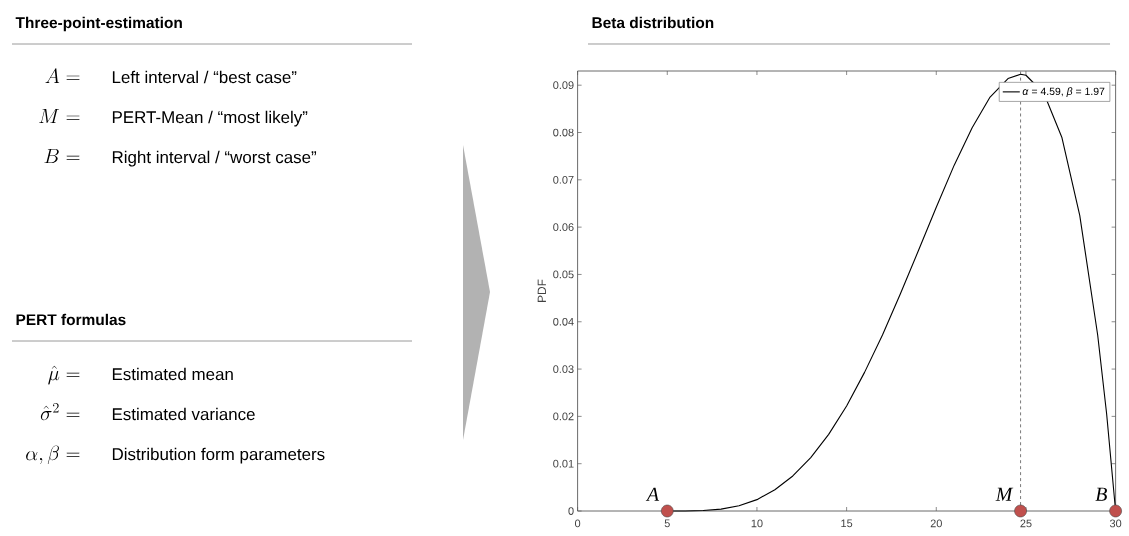 This screenshot has height=536, width=1129. I want to click on text: Estimated variance, so click(183, 414).